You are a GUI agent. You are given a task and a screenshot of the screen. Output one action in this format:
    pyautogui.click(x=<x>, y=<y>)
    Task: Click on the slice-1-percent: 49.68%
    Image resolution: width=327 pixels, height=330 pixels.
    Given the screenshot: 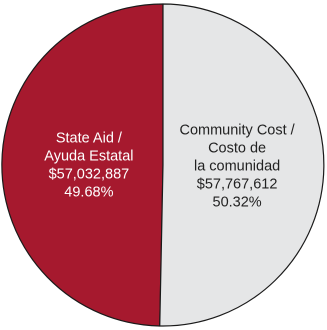 What is the action you would take?
    pyautogui.click(x=88, y=192)
    